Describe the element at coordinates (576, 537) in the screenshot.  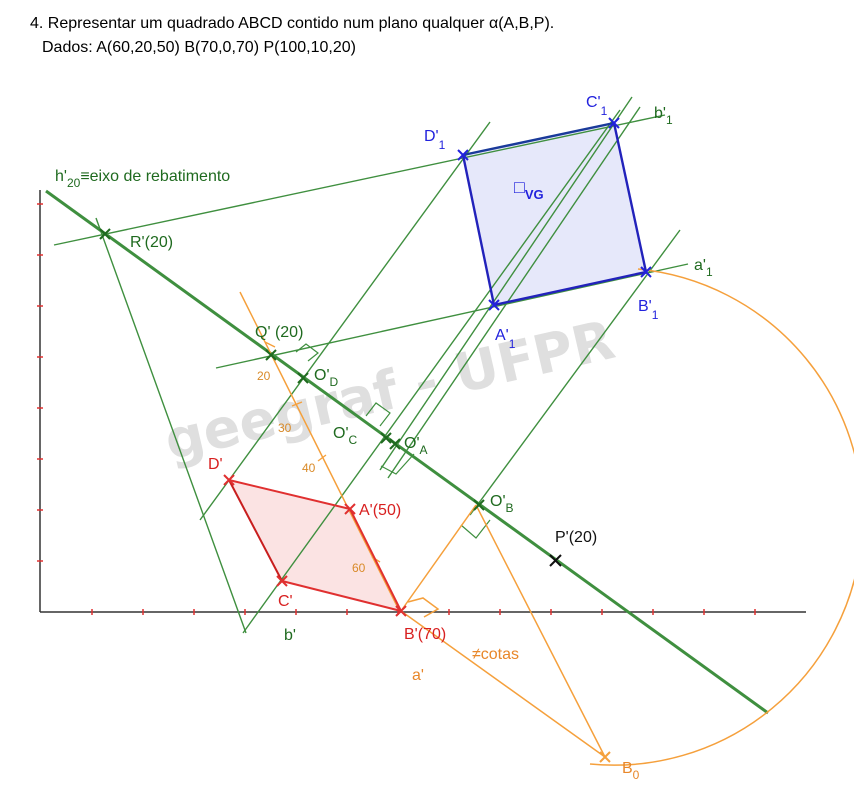
I see `label-p: P'(20)` at that location.